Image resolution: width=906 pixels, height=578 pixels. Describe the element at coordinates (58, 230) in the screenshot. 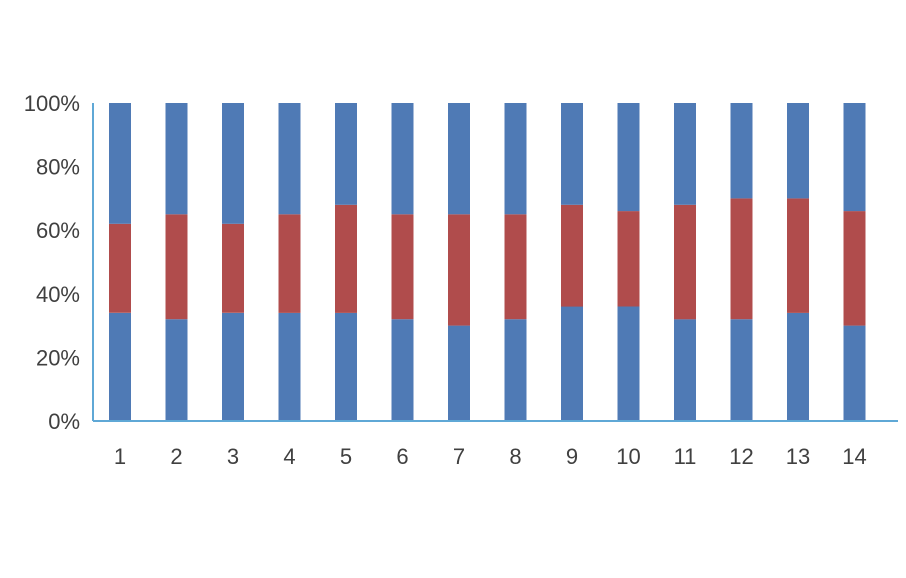

I see `y-tick-label: 60%` at that location.